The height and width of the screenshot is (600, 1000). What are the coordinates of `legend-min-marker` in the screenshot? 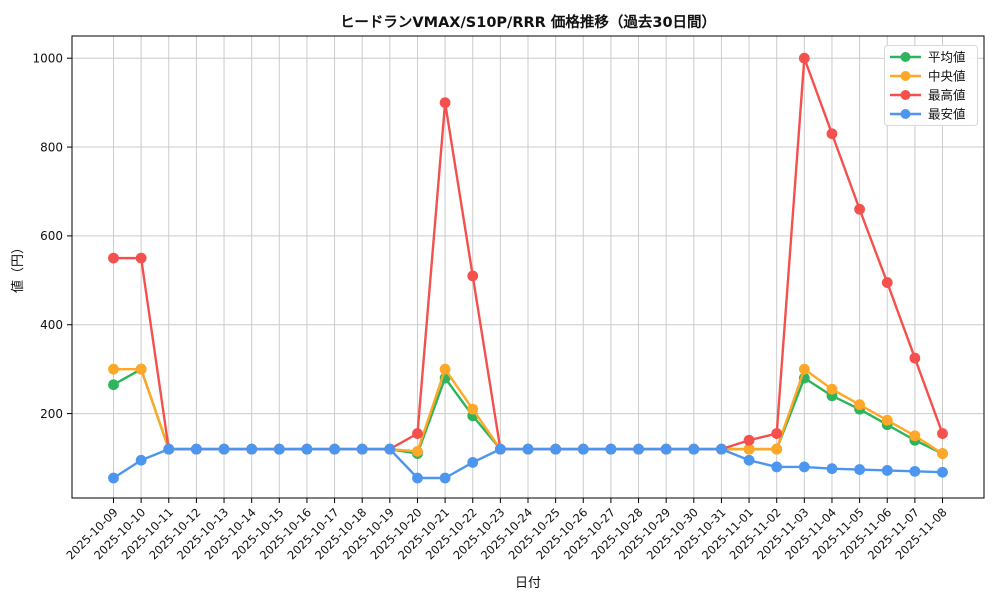 It's located at (905, 114).